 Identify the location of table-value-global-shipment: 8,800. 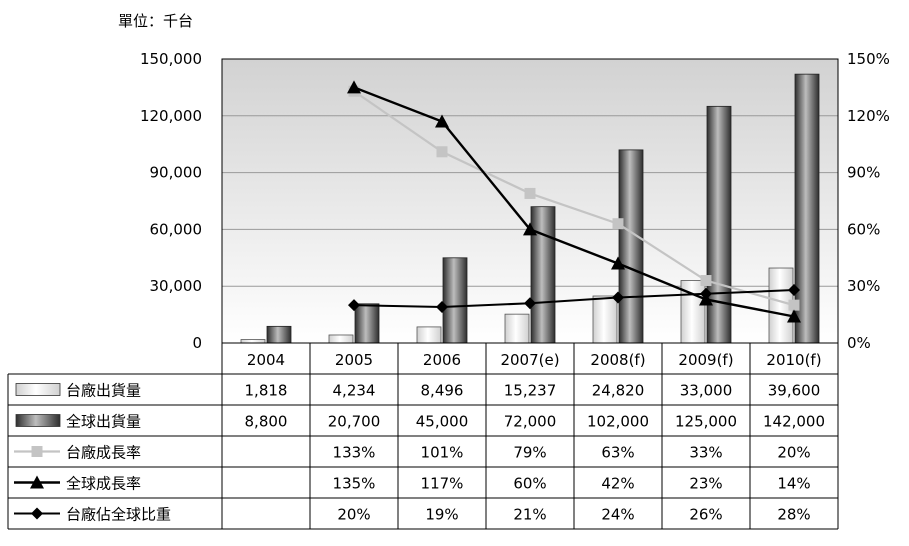
(266, 422).